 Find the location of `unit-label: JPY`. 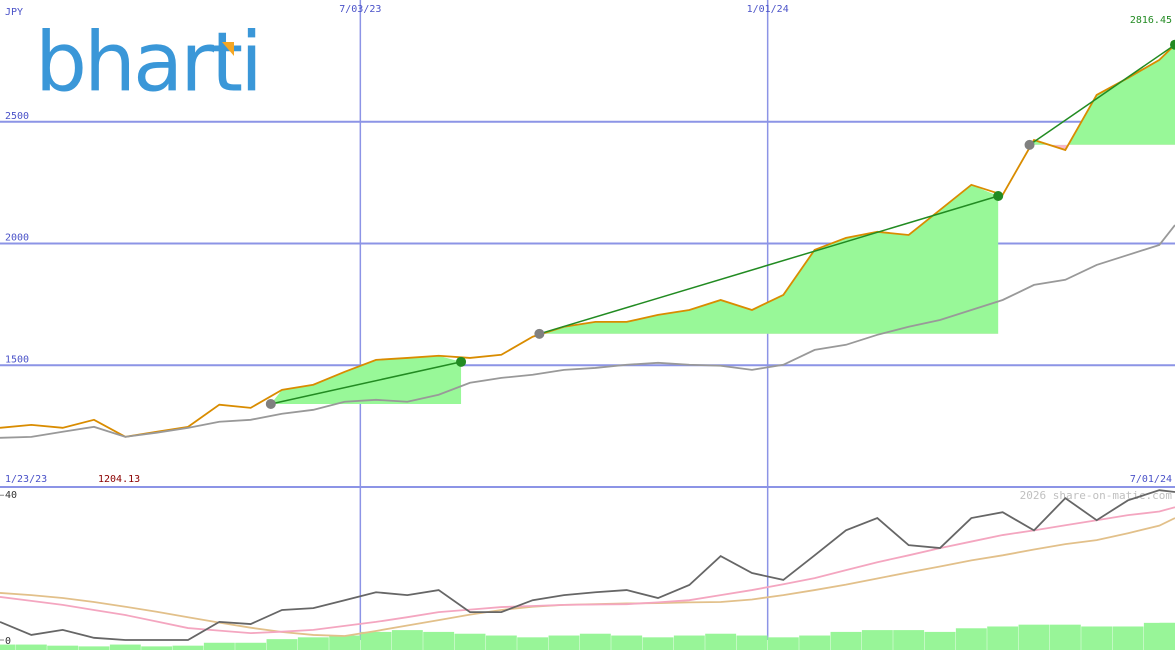

unit-label: JPY is located at coordinates (14, 12).